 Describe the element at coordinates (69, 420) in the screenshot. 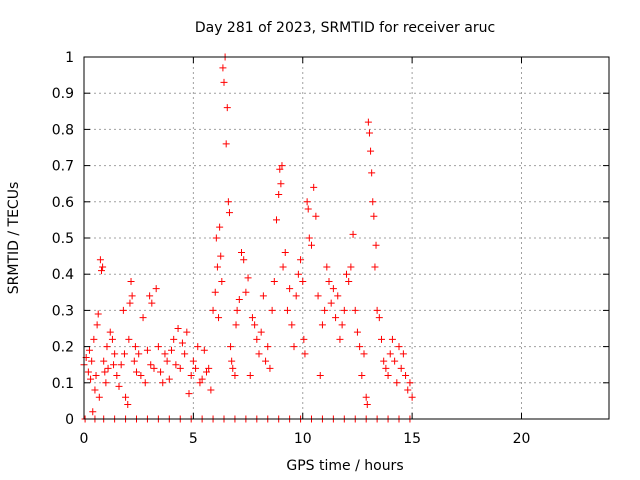

I see `y-tick-label: 0` at that location.